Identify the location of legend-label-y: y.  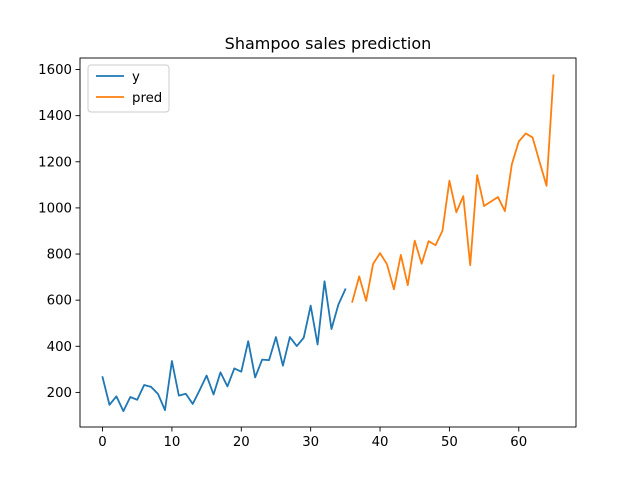
(136, 77).